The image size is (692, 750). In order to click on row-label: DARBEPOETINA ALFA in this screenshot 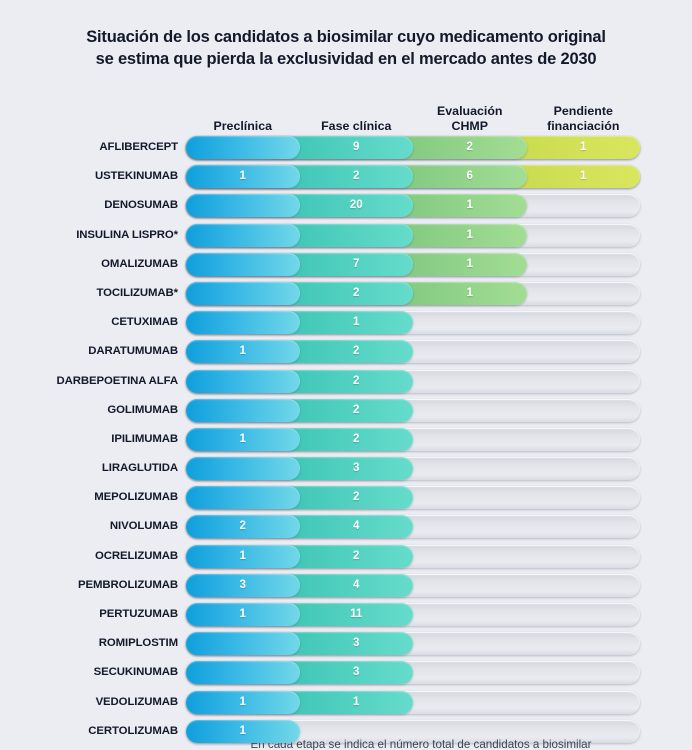, I will do `click(117, 380)`.